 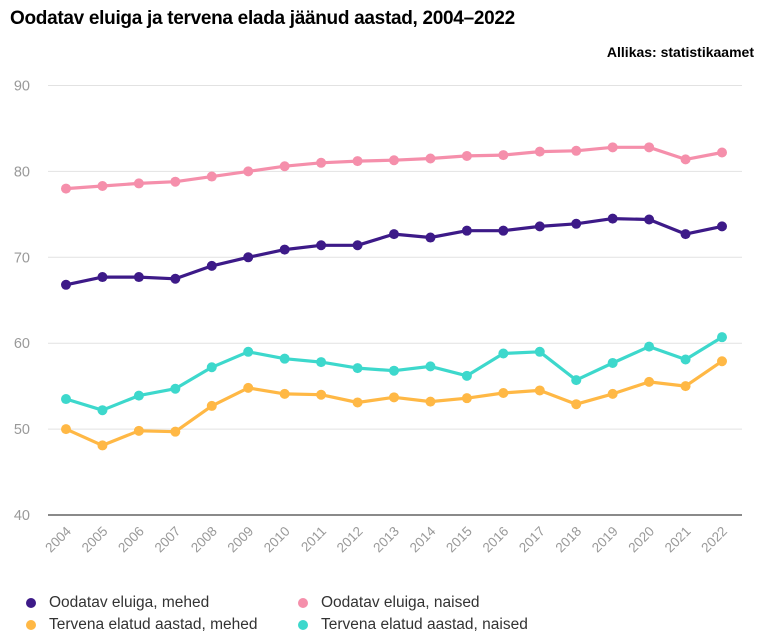 I want to click on x-tick-label: 2009, so click(x=240, y=540).